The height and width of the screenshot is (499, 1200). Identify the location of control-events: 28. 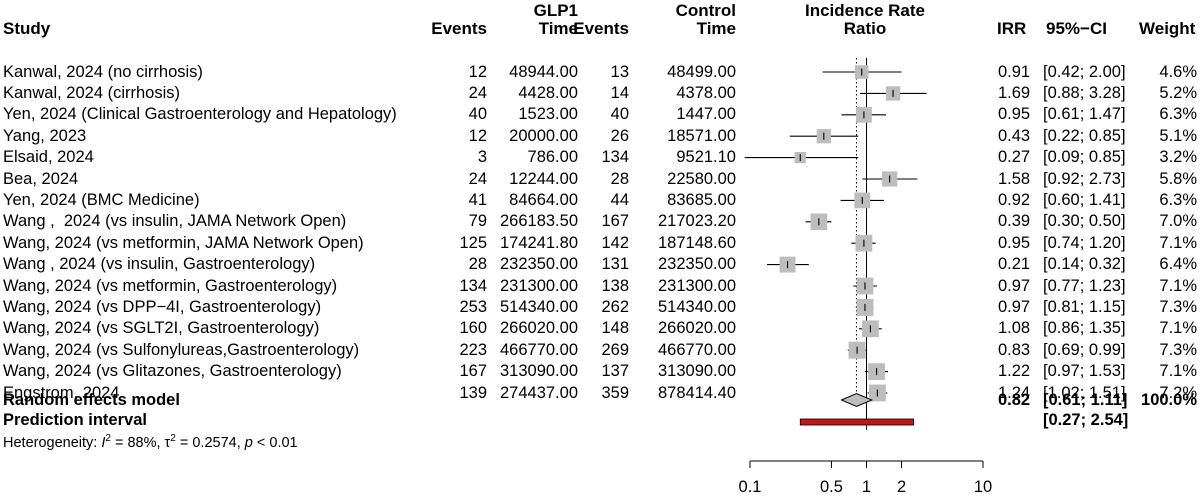
(619, 178).